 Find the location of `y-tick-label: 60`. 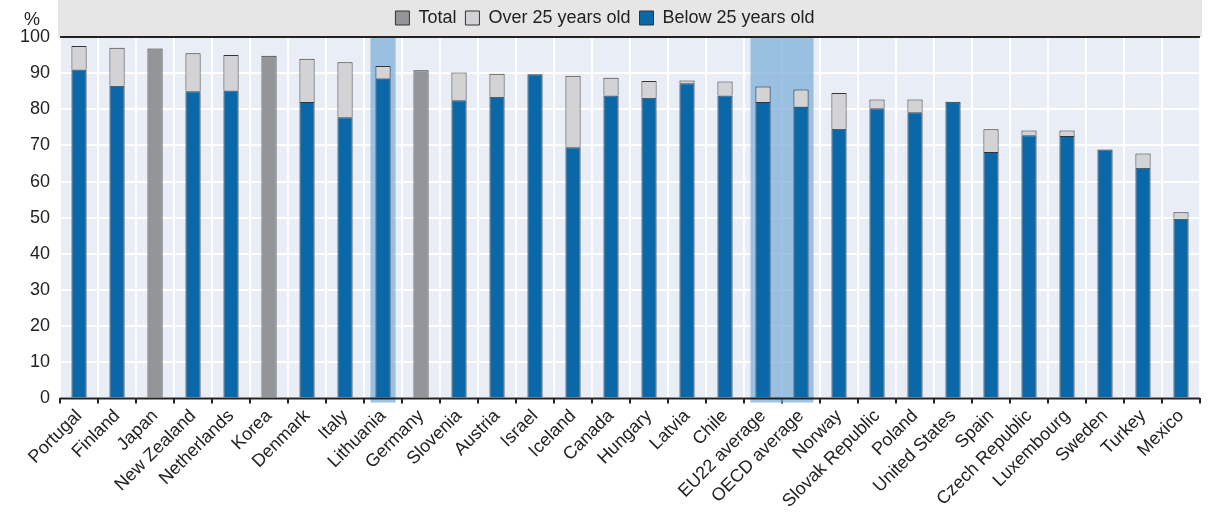

y-tick-label: 60 is located at coordinates (40, 180).